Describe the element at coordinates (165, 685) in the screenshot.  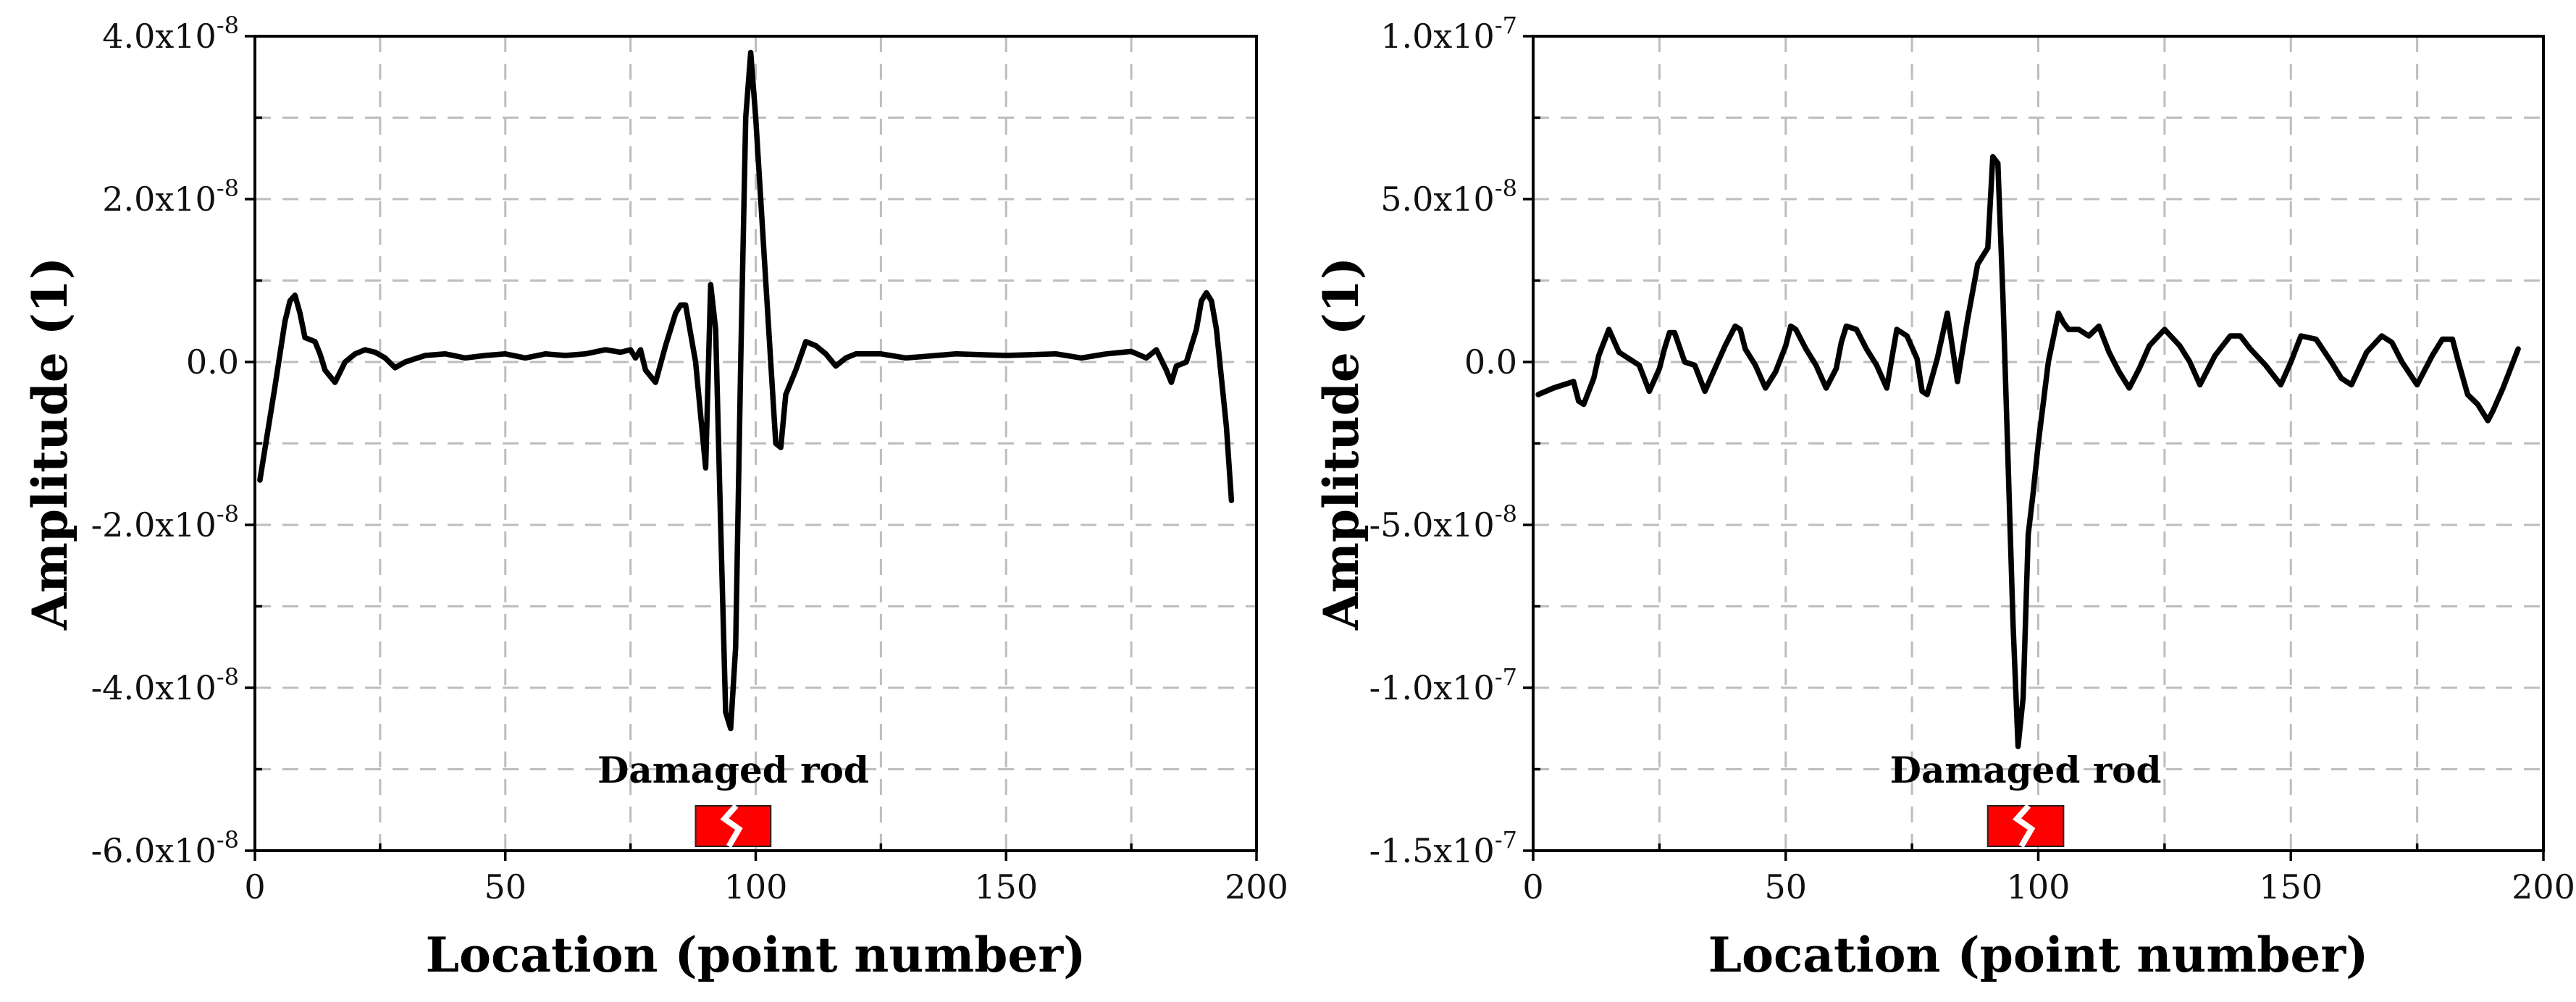
I see `y-tick-label: -4.0x10⁻⁸` at that location.